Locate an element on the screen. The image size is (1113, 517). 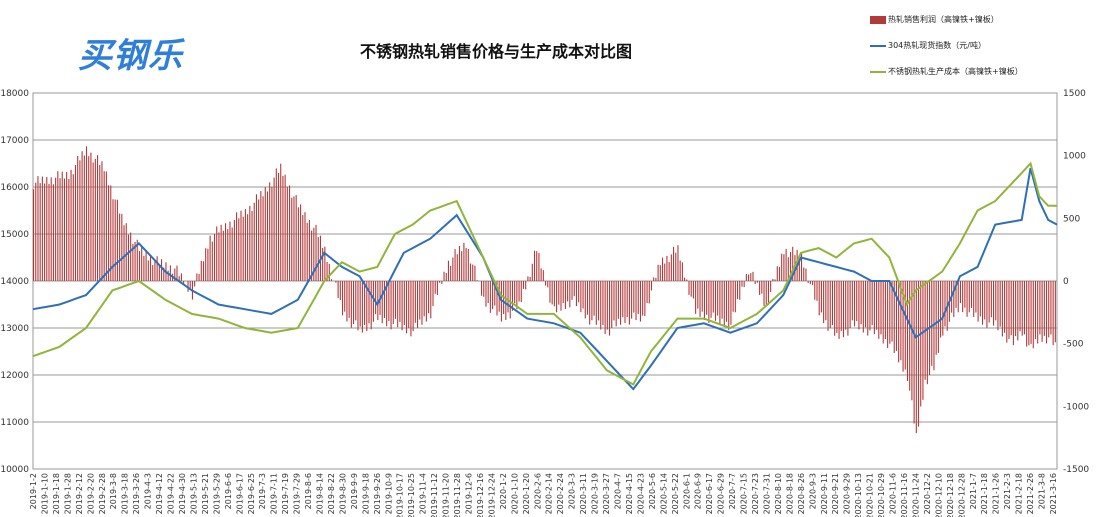
x-tick-label: 2021-3-8 is located at coordinates (1042, 491).